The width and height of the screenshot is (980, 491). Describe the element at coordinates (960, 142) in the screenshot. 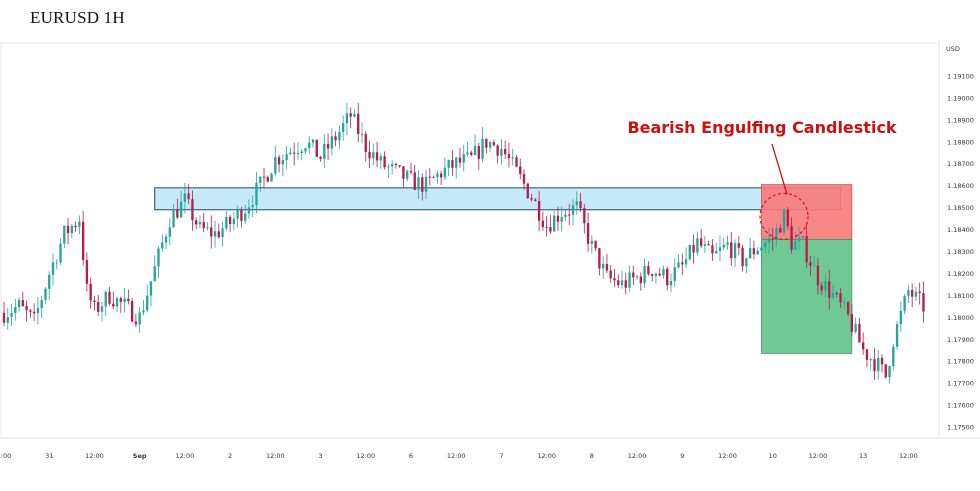

I see `y-tick-label: 1.18800` at that location.